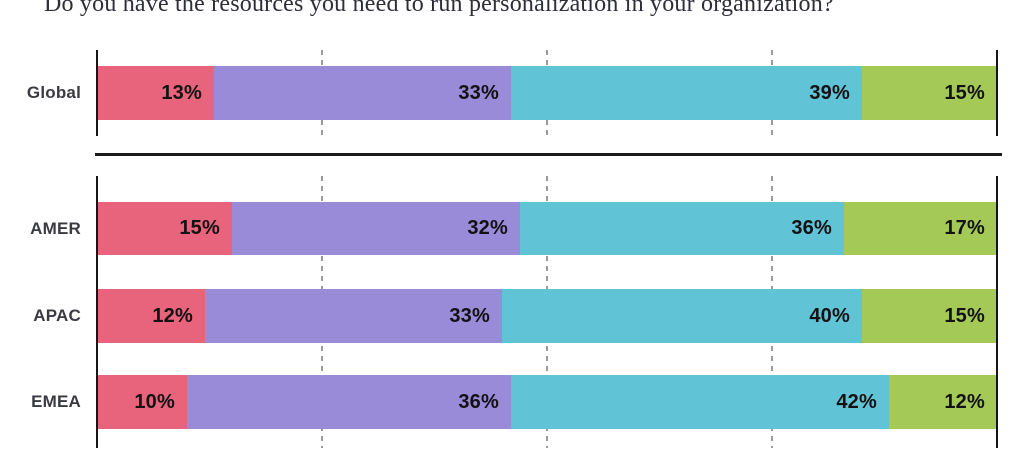 This screenshot has height=450, width=1024. Describe the element at coordinates (929, 93) in the screenshot. I see `segment-green-global: 15%` at that location.